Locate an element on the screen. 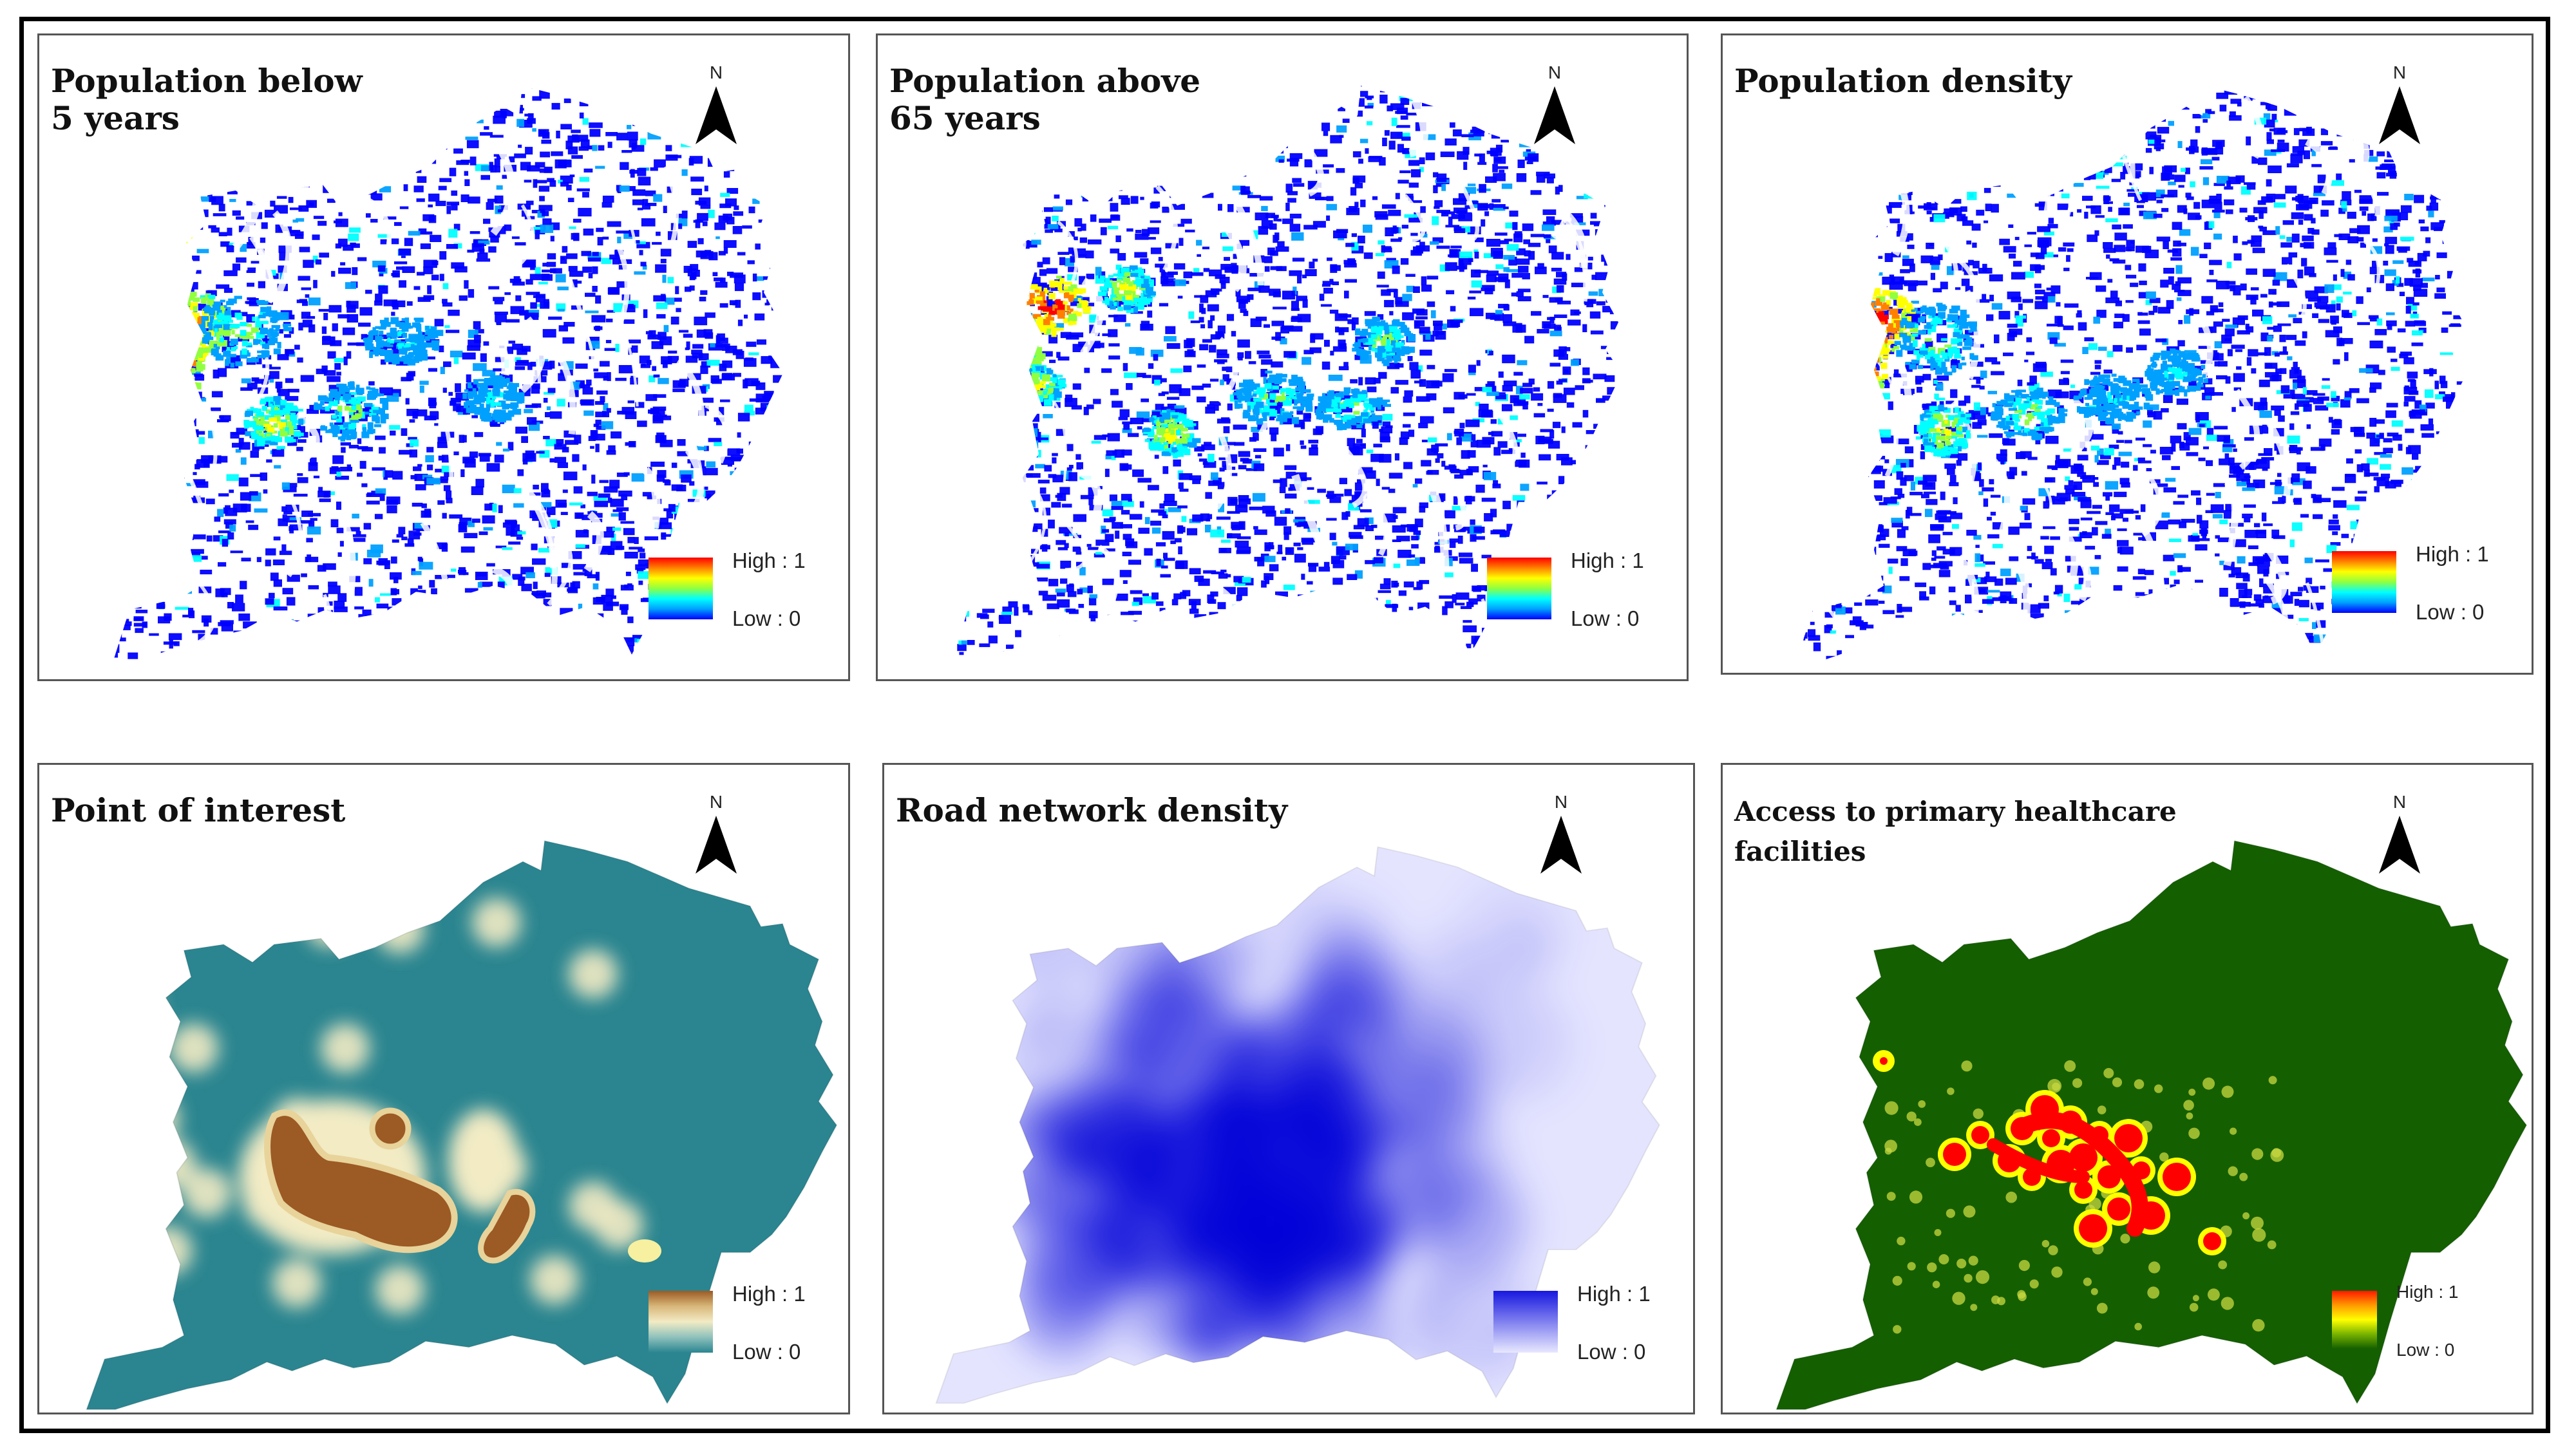 The width and height of the screenshot is (2576, 1455). map-population-density is located at coordinates (2132, 373).